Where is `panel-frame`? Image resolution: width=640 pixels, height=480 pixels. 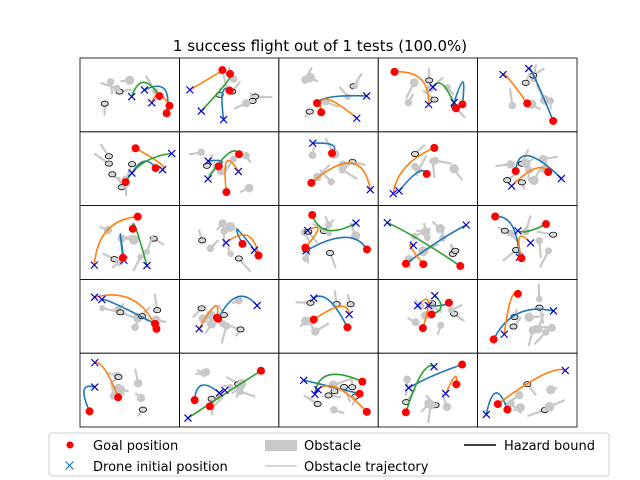 panel-frame is located at coordinates (527, 95).